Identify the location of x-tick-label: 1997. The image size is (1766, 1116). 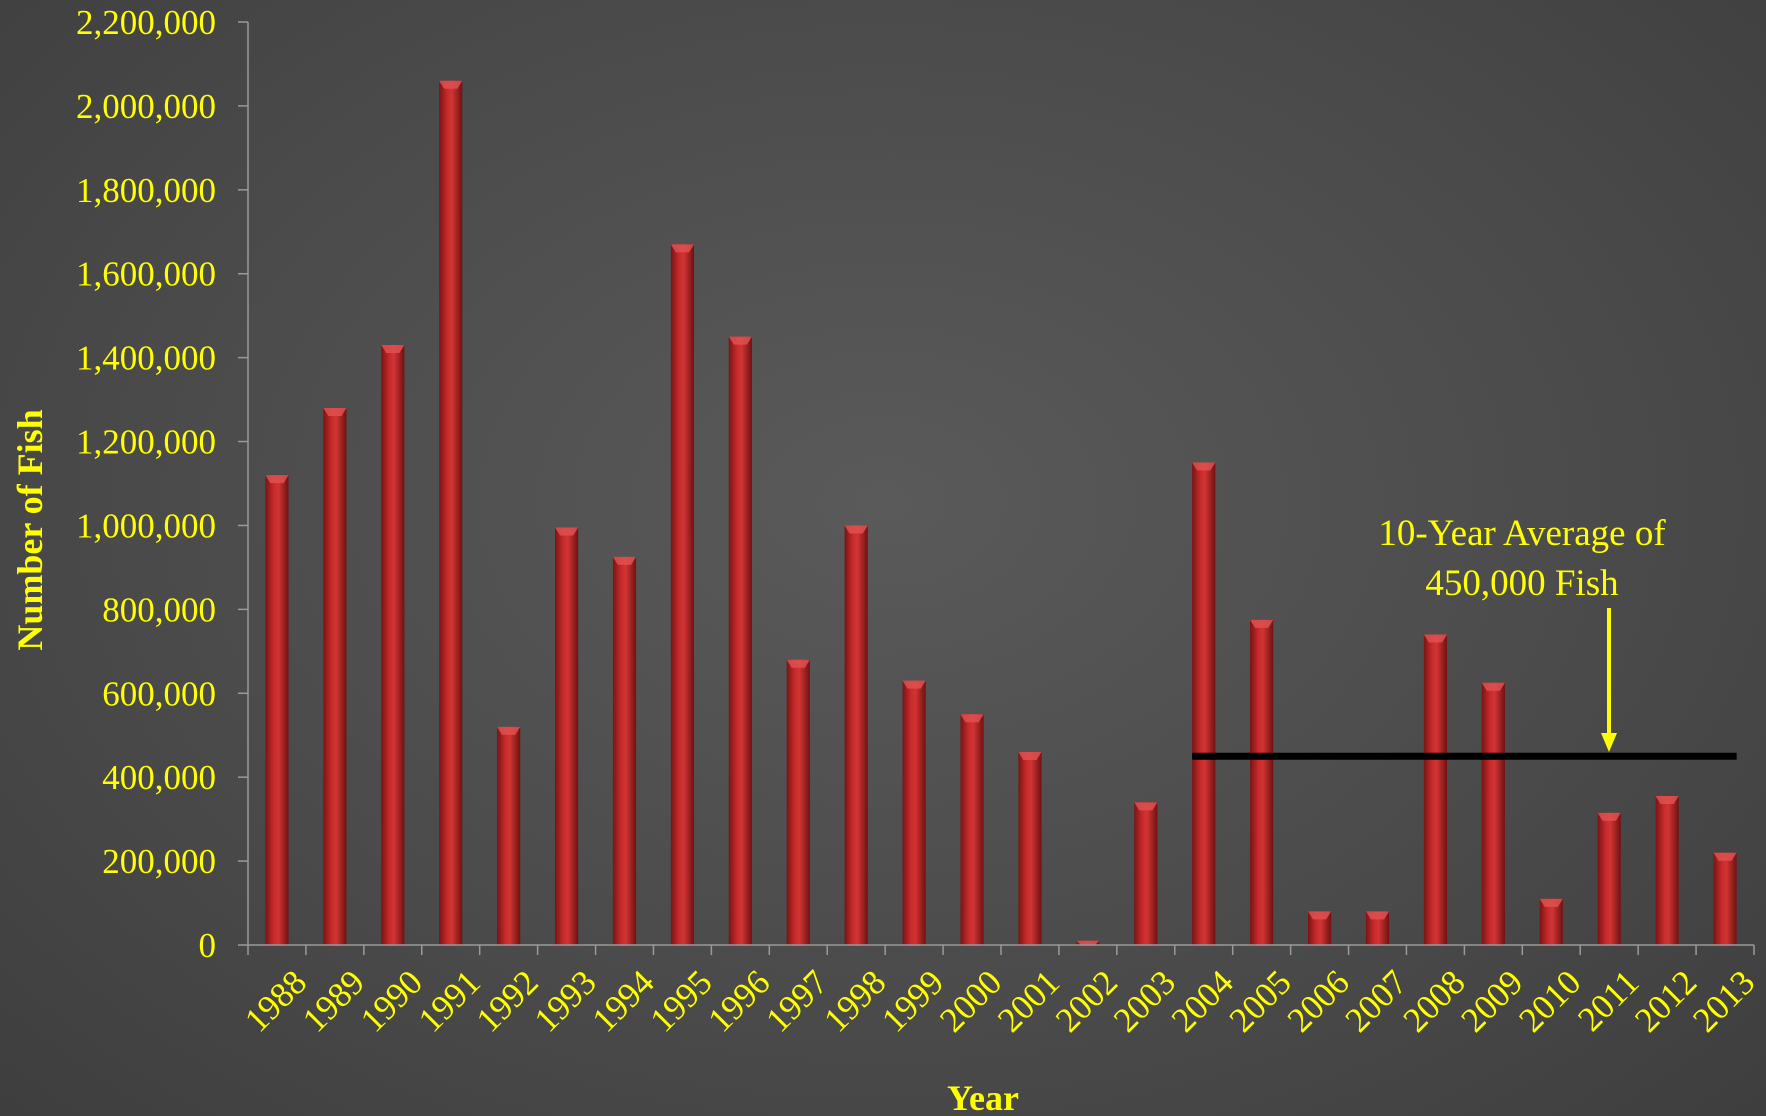
(796, 1001).